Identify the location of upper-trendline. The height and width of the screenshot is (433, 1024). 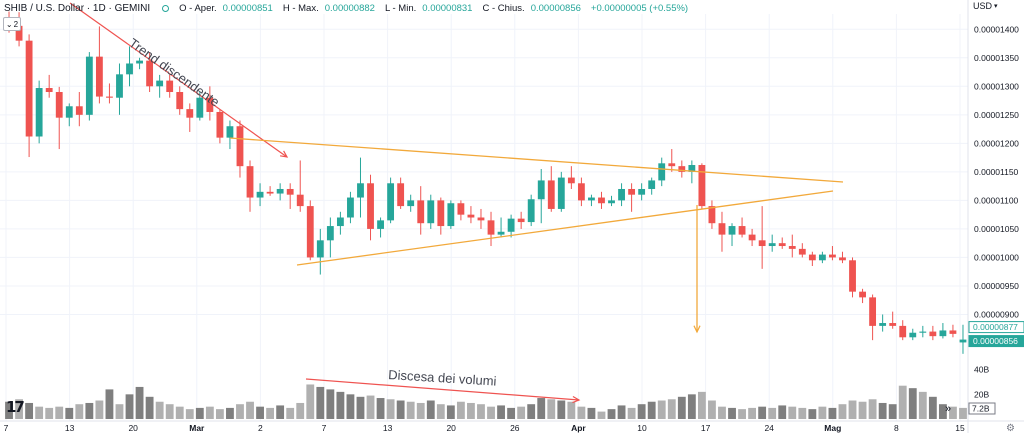
(536, 160).